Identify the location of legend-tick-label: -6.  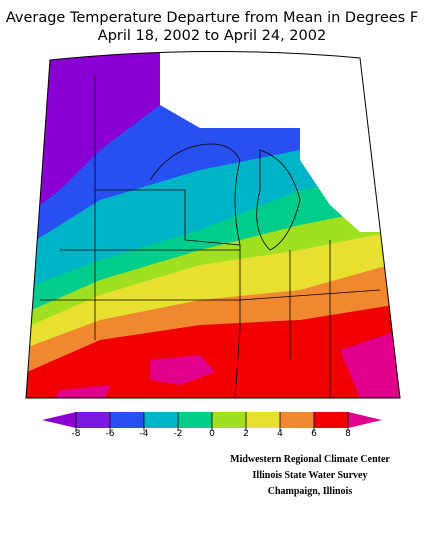
(110, 434).